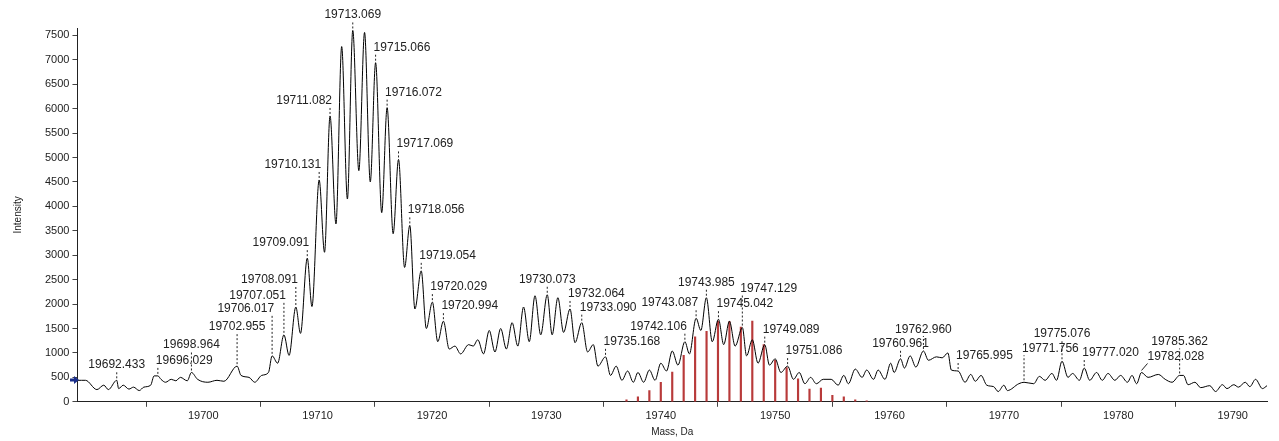  What do you see at coordinates (317, 415) in the screenshot?
I see `x-tick-label: 19710` at bounding box center [317, 415].